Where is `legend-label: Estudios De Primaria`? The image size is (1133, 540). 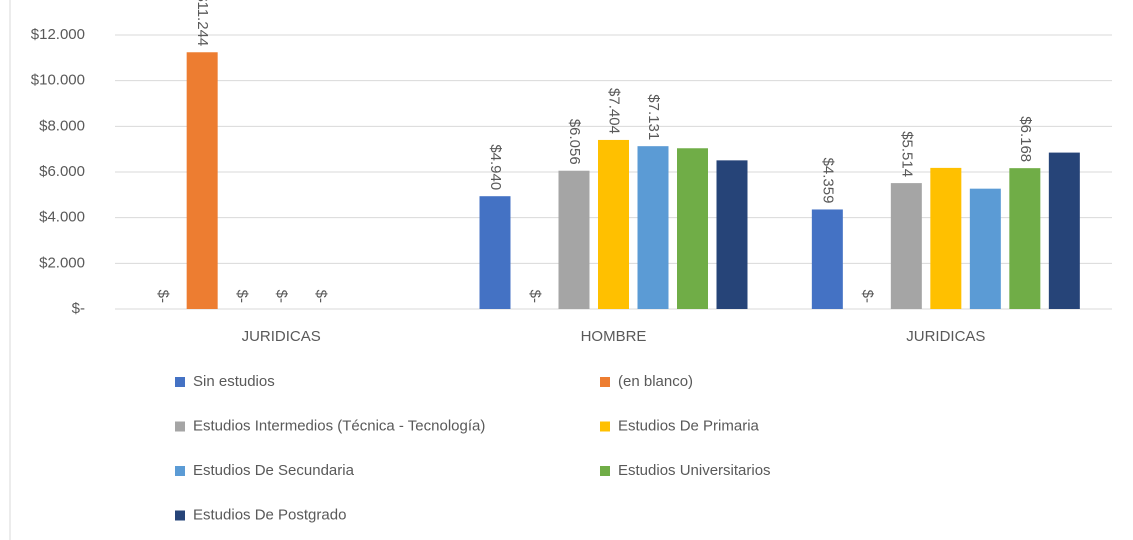
legend-label: Estudios De Primaria is located at coordinates (689, 425).